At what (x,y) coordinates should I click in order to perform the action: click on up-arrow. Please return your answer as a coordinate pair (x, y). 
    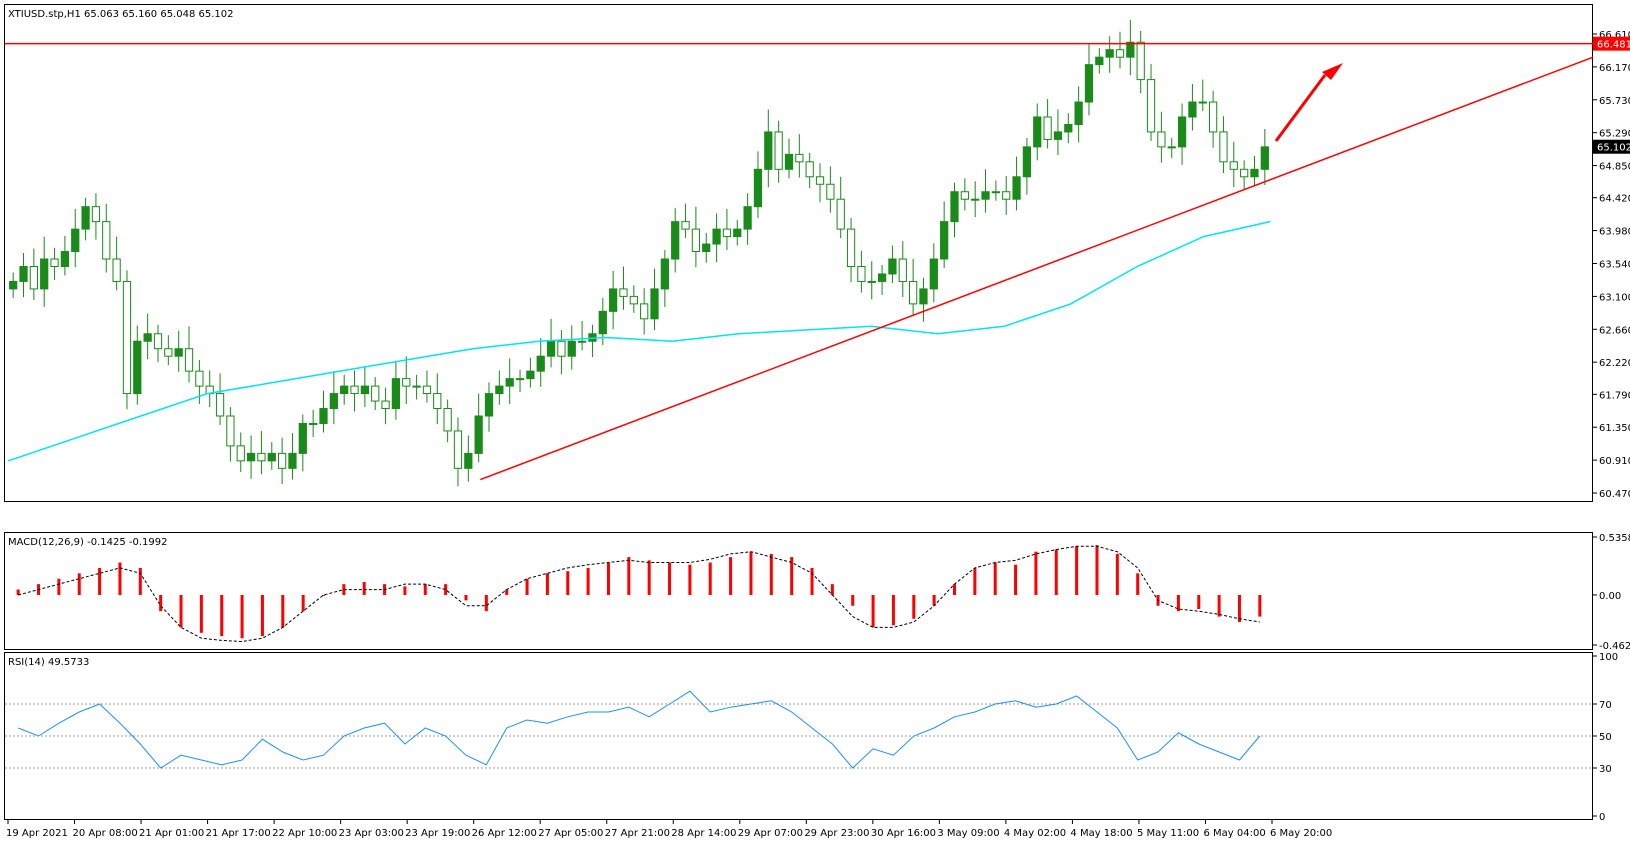
    Looking at the image, I should click on (1308, 102).